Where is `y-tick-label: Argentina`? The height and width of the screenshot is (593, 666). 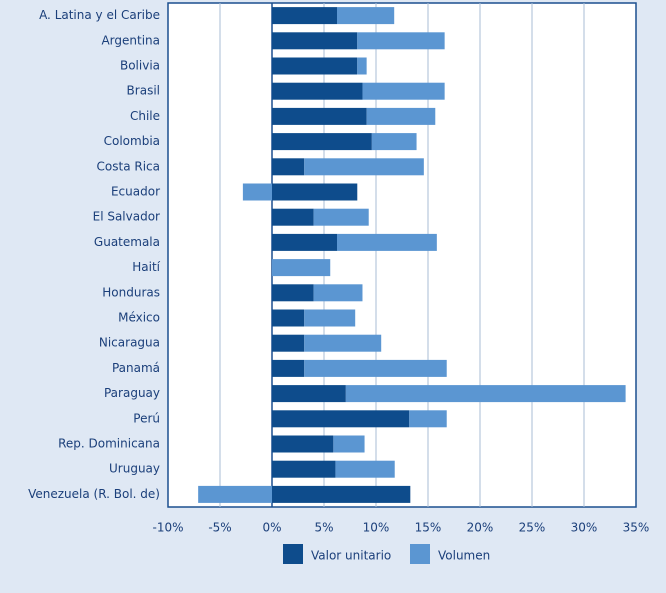 y-tick-label: Argentina is located at coordinates (130, 40).